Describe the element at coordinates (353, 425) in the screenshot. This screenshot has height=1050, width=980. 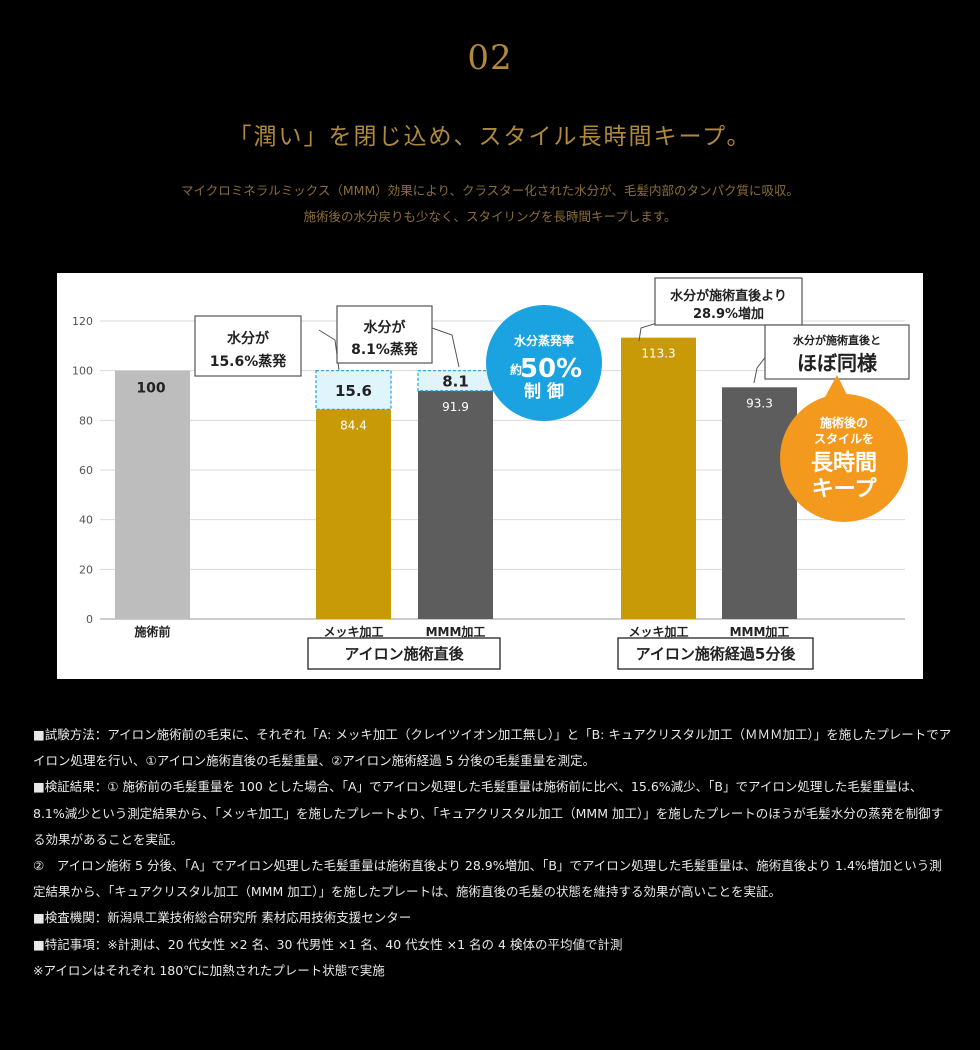
I see `bar-value-label: 84.4` at that location.